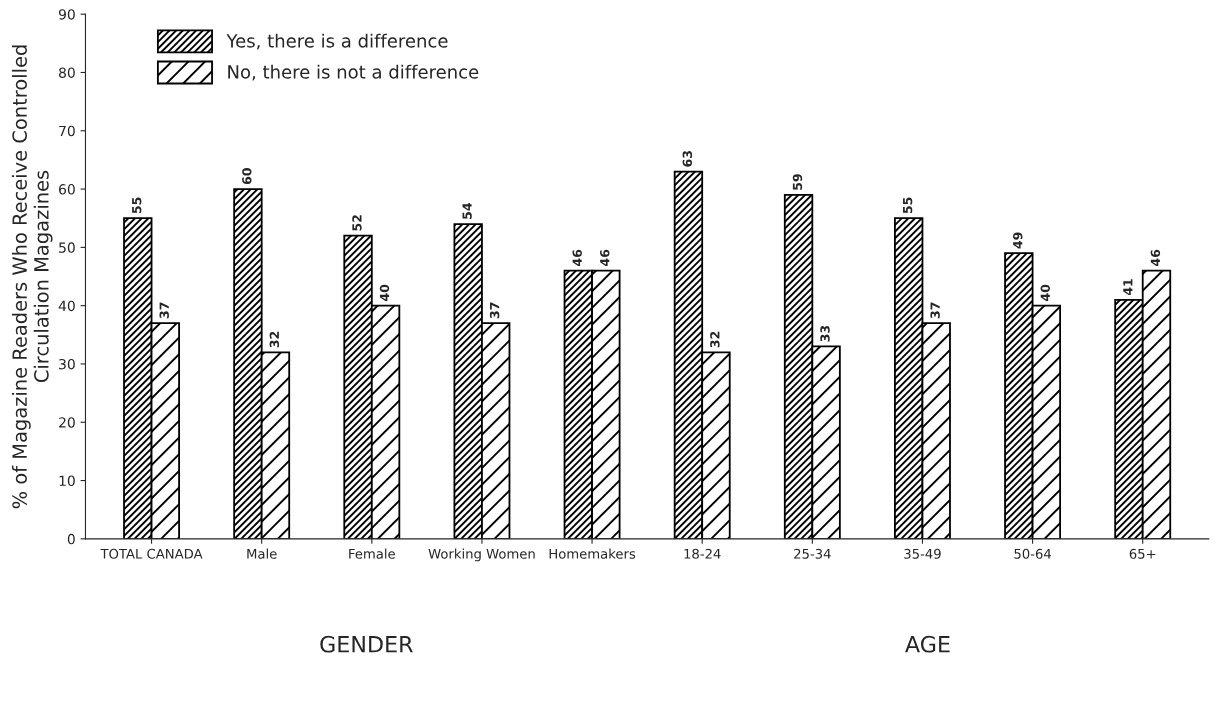 The image size is (1221, 709). What do you see at coordinates (337, 41) in the screenshot?
I see `legend-label: Yes, there is a difference` at bounding box center [337, 41].